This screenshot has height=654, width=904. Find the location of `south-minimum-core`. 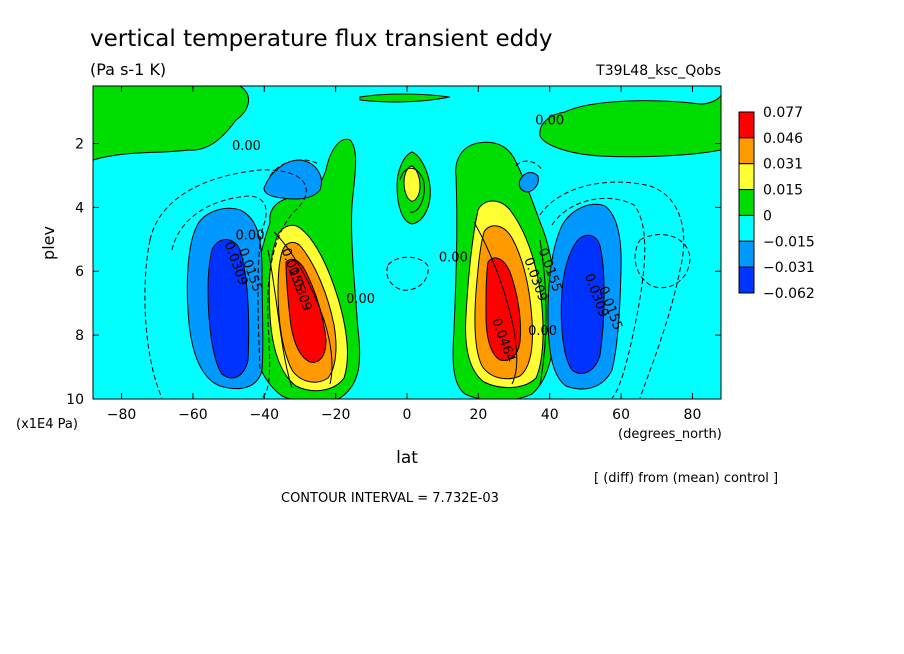

south-minimum-core is located at coordinates (228, 309).